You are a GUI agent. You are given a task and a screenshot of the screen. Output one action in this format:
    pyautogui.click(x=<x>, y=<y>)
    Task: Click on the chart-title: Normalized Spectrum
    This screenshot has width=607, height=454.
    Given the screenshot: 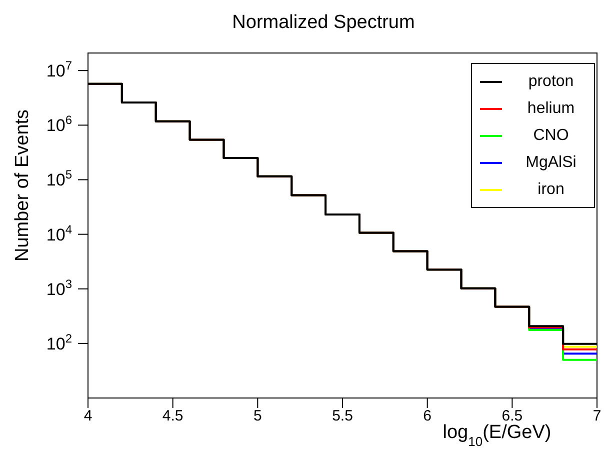 What is the action you would take?
    pyautogui.click(x=323, y=22)
    